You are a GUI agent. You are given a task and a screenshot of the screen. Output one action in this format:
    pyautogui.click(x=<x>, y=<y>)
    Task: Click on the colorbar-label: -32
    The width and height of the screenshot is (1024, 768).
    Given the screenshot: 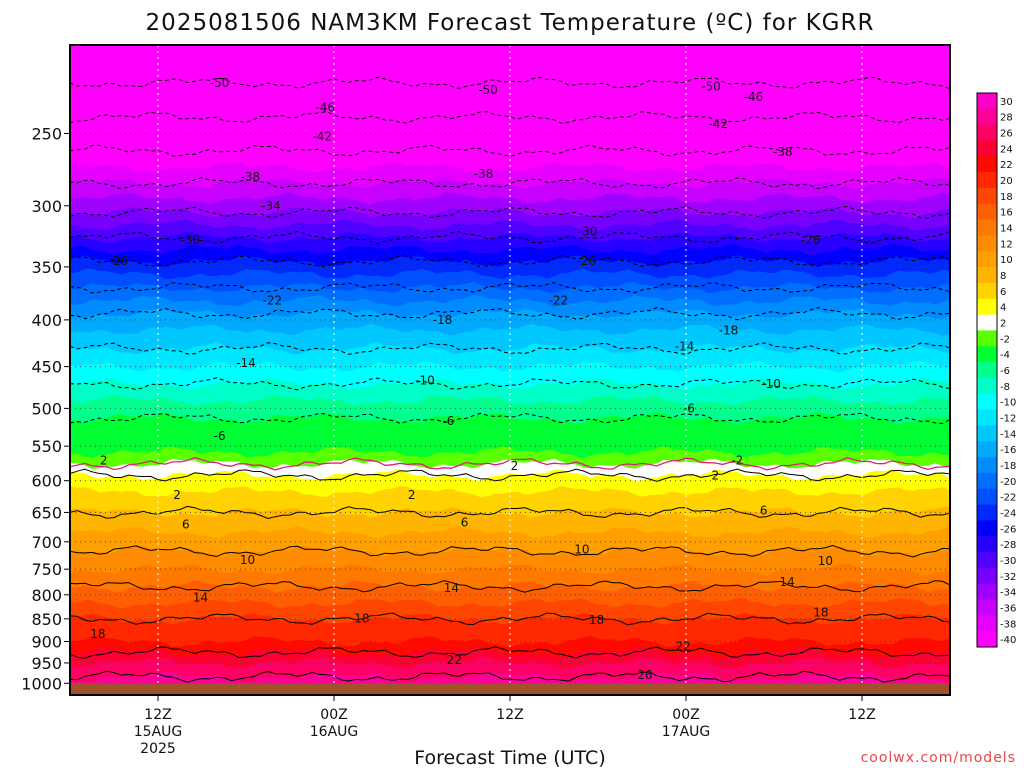 What is the action you would take?
    pyautogui.click(x=1008, y=577)
    